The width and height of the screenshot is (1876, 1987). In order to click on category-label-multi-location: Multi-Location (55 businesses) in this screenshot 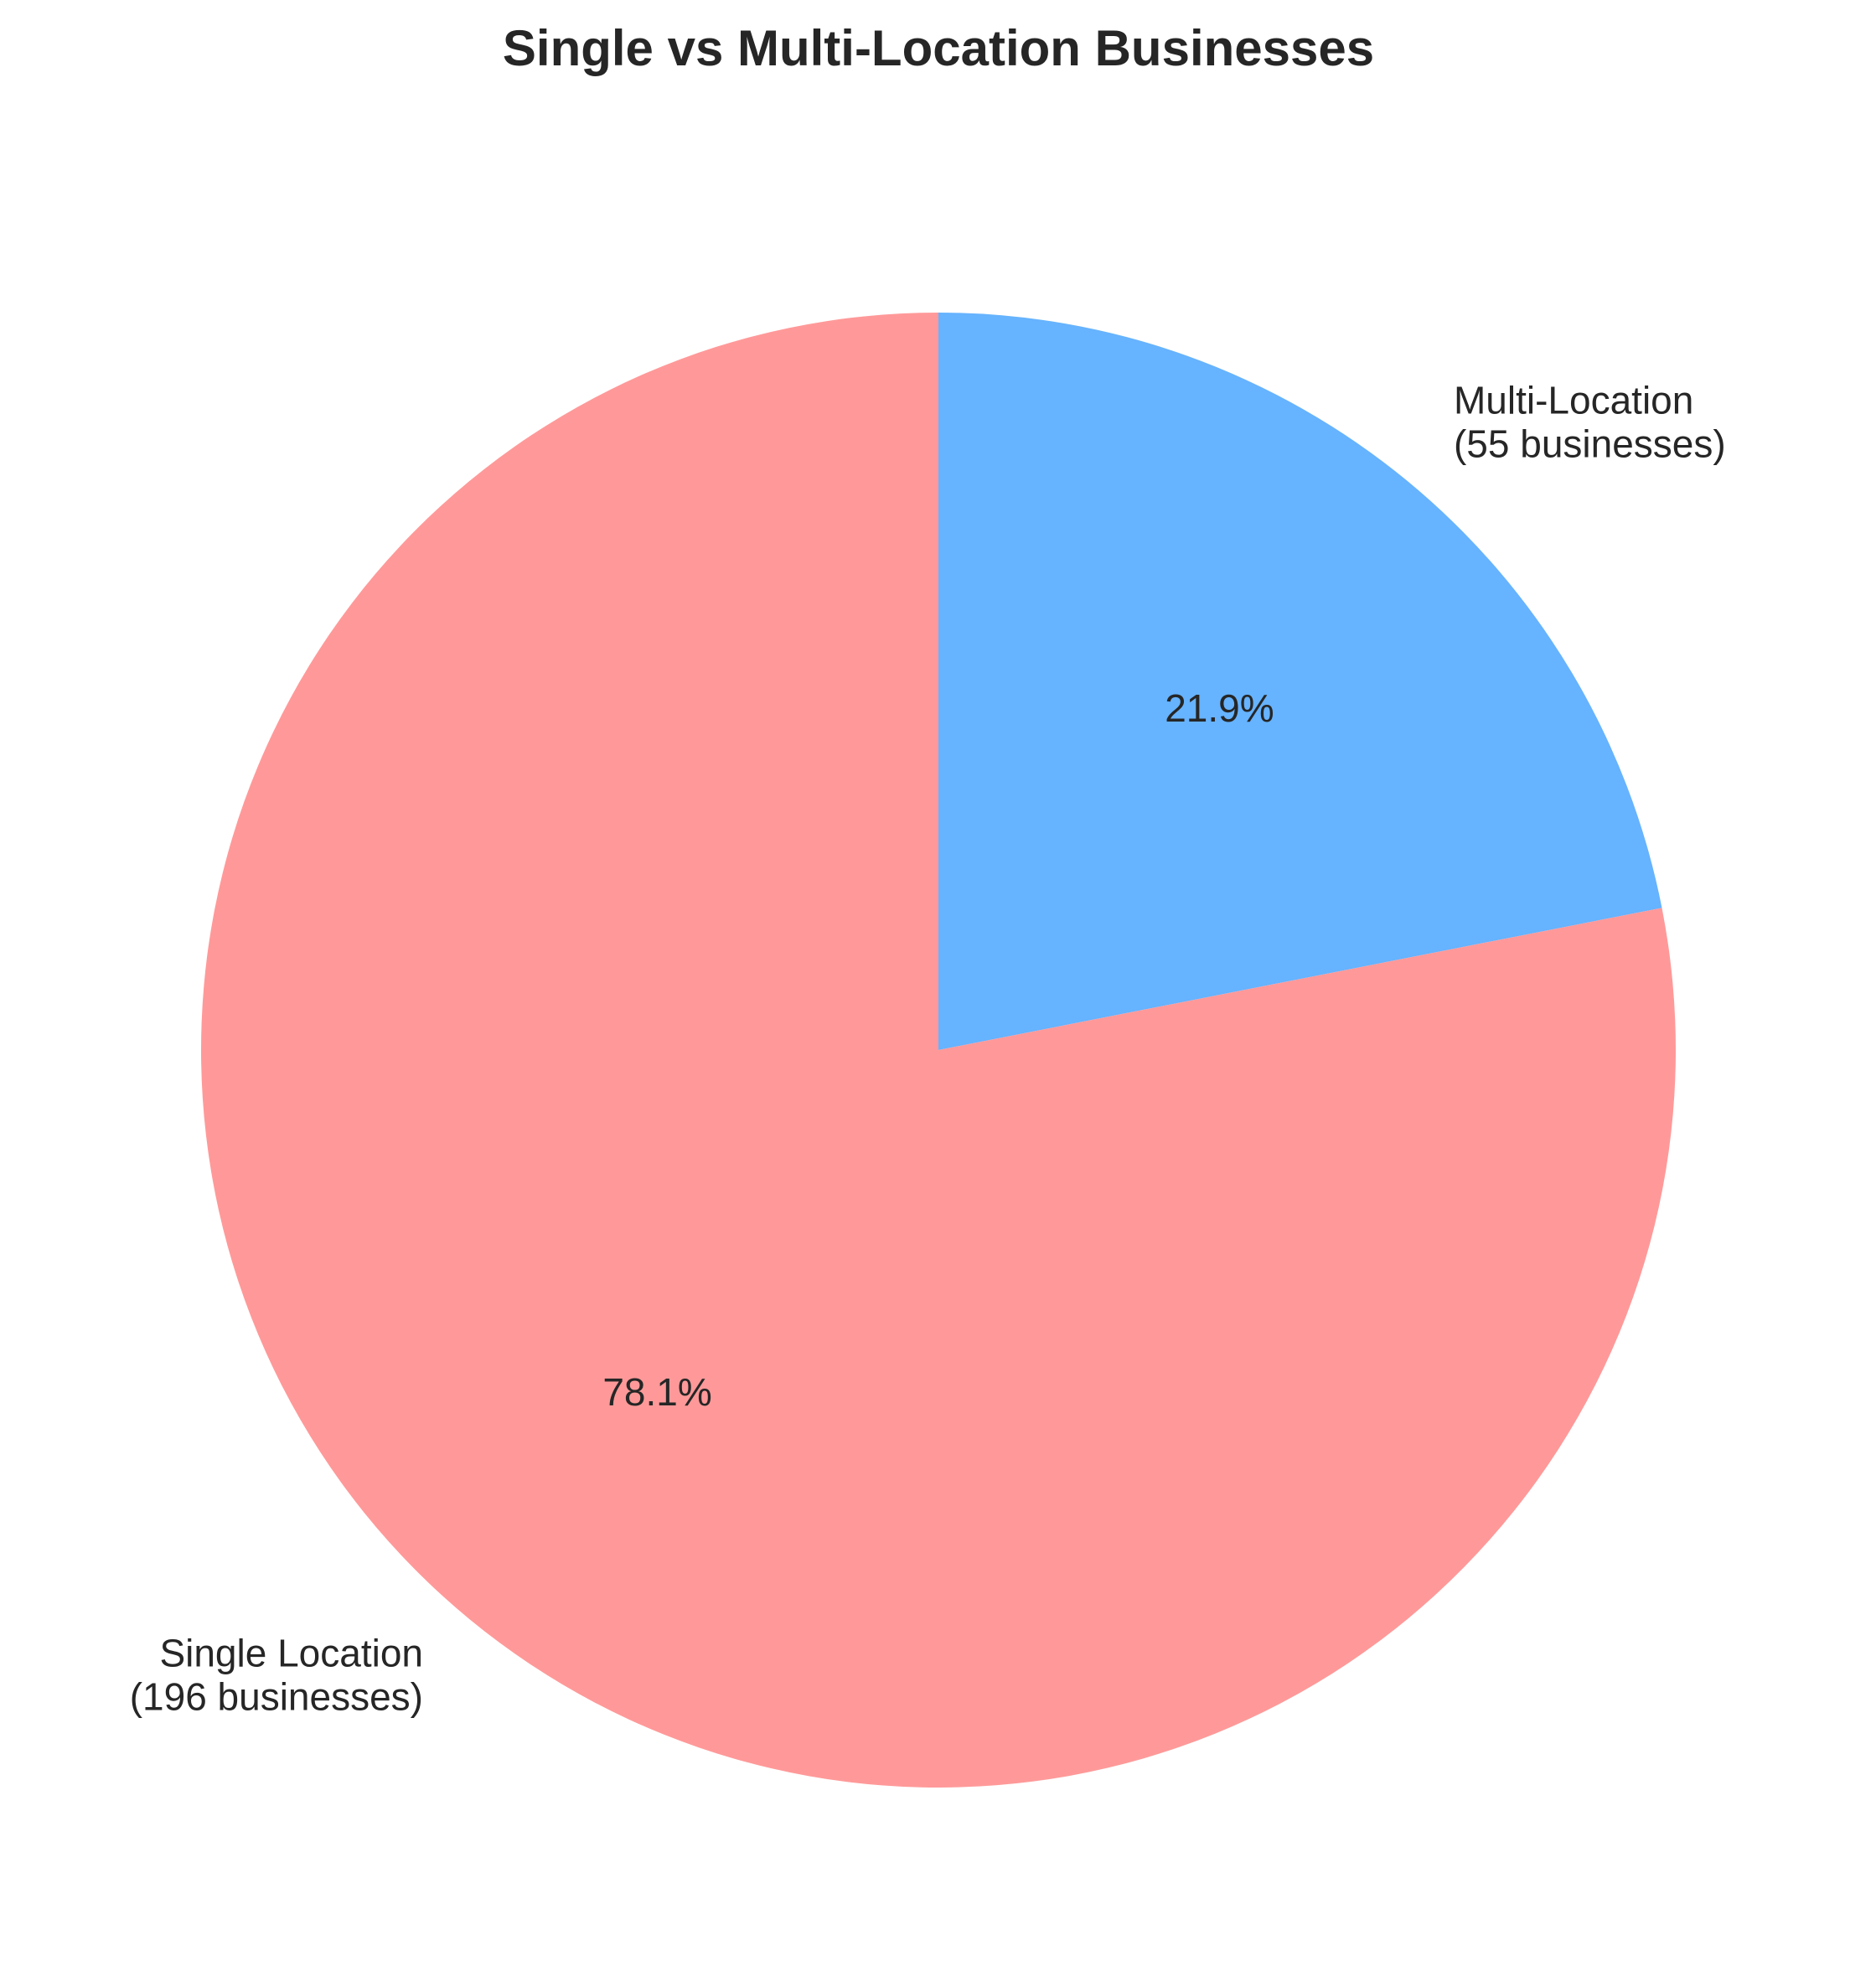, I will do `click(1590, 421)`.